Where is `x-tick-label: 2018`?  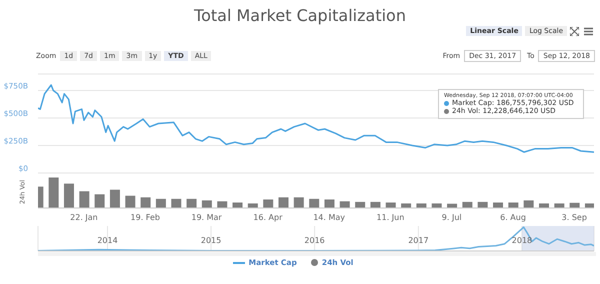 x-tick-label: 2018 is located at coordinates (522, 240).